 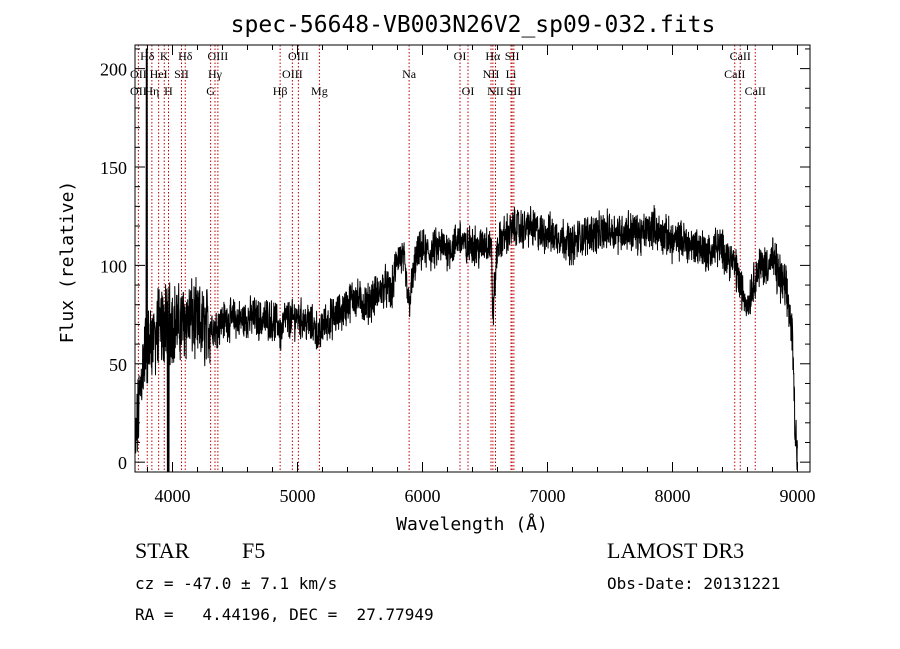 What do you see at coordinates (164, 56) in the screenshot?
I see `line-label: K` at bounding box center [164, 56].